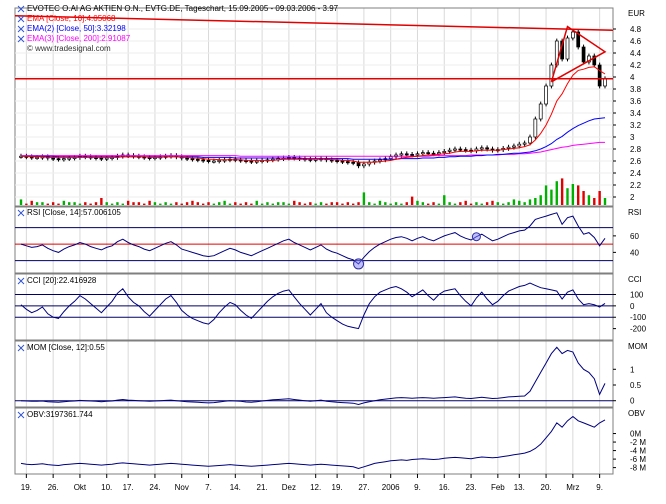  What do you see at coordinates (21, 213) in the screenshot?
I see `rsi-legend-icon` at bounding box center [21, 213].